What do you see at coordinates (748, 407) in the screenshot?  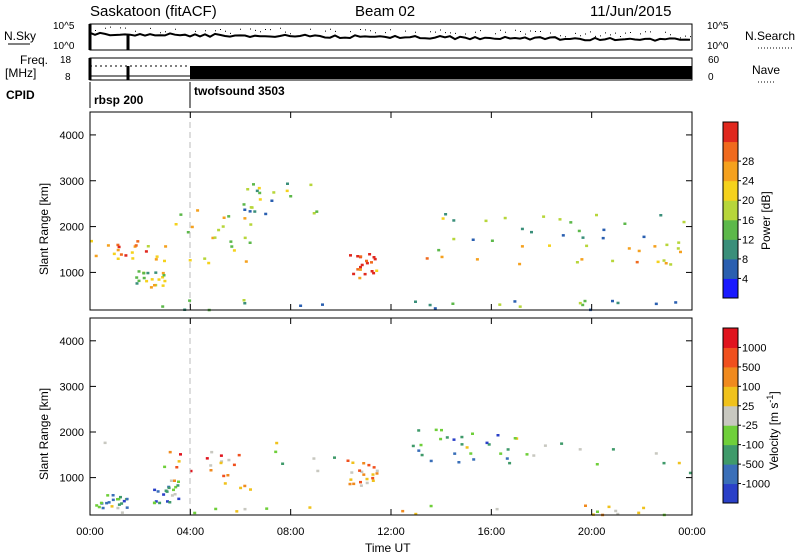 I see `colorbar-tick-label: 25` at bounding box center [748, 407].